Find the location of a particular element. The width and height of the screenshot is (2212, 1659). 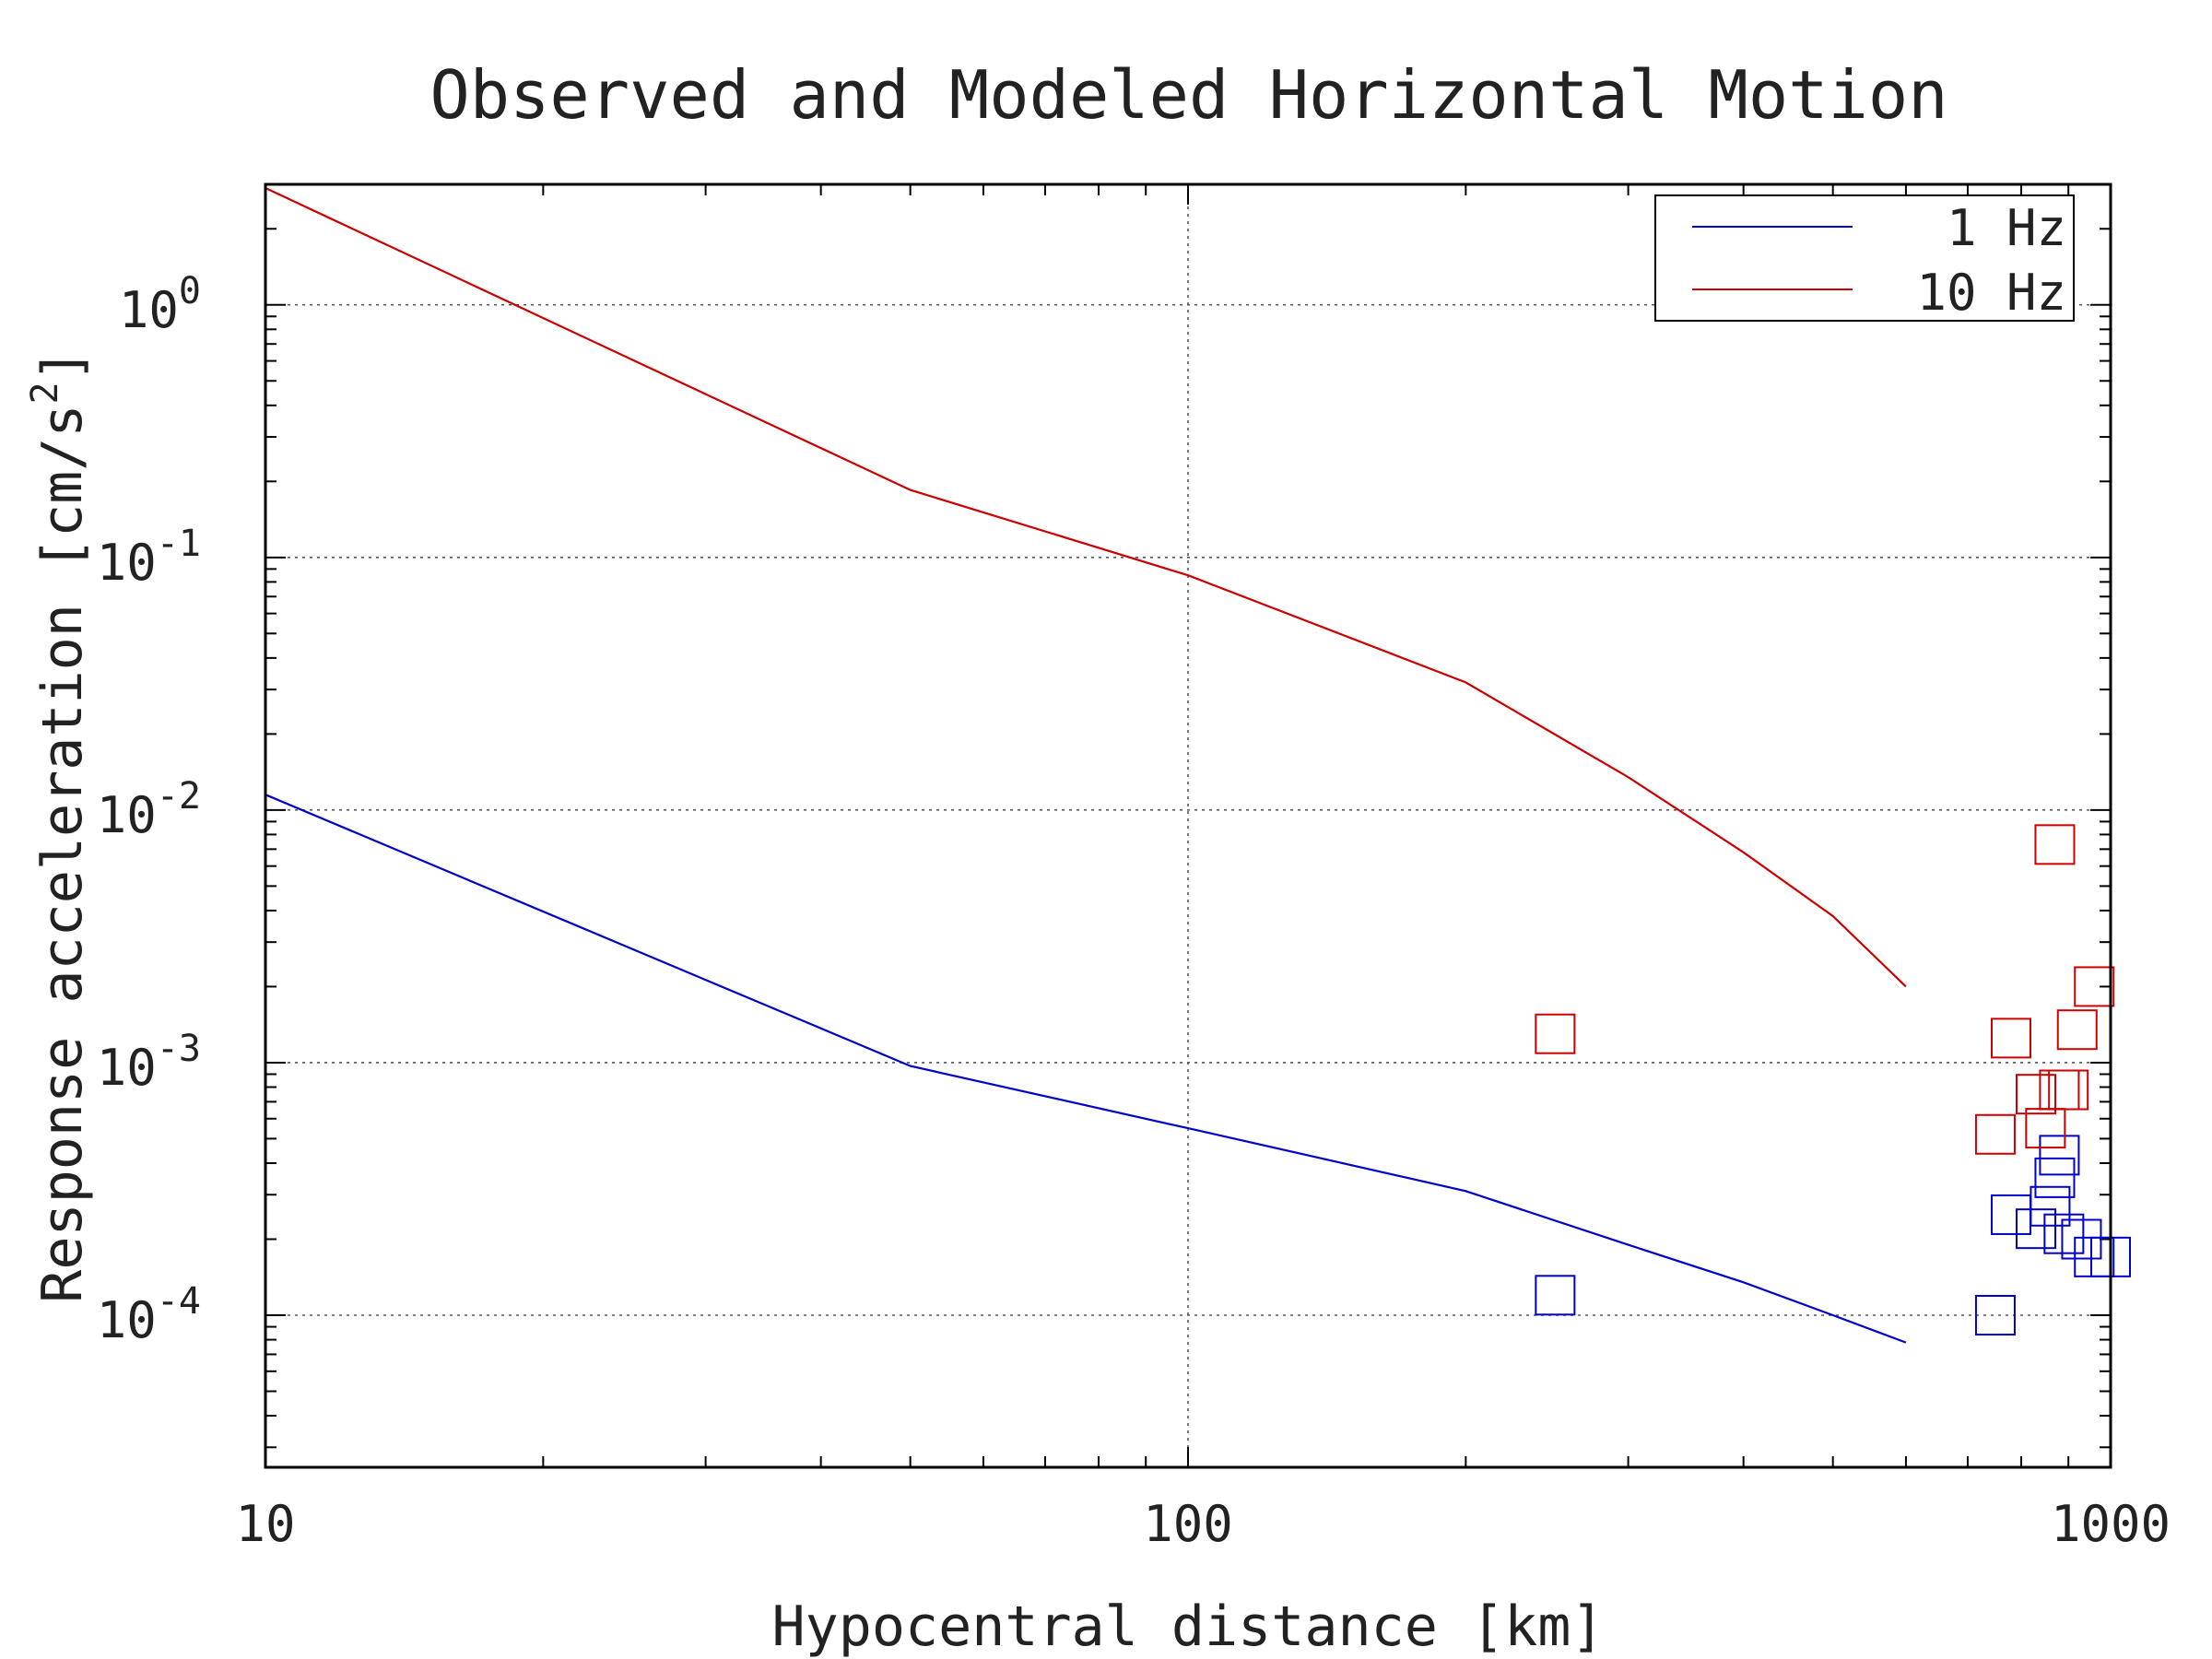

y-tick-label: 10⁻³ is located at coordinates (149, 1062).